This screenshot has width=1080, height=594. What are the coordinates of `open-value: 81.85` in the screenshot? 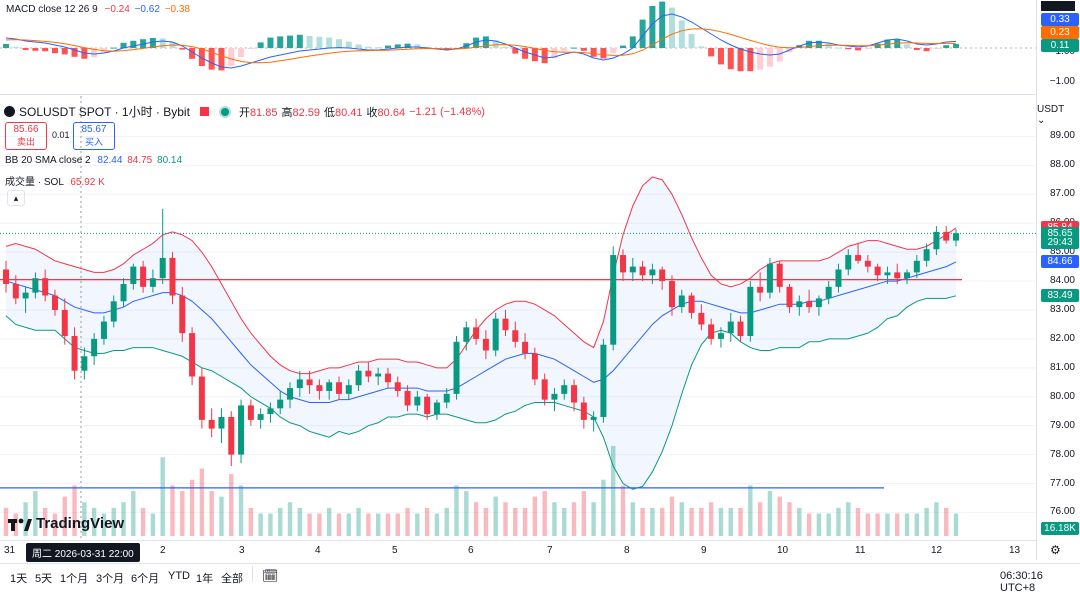 It's located at (263, 112).